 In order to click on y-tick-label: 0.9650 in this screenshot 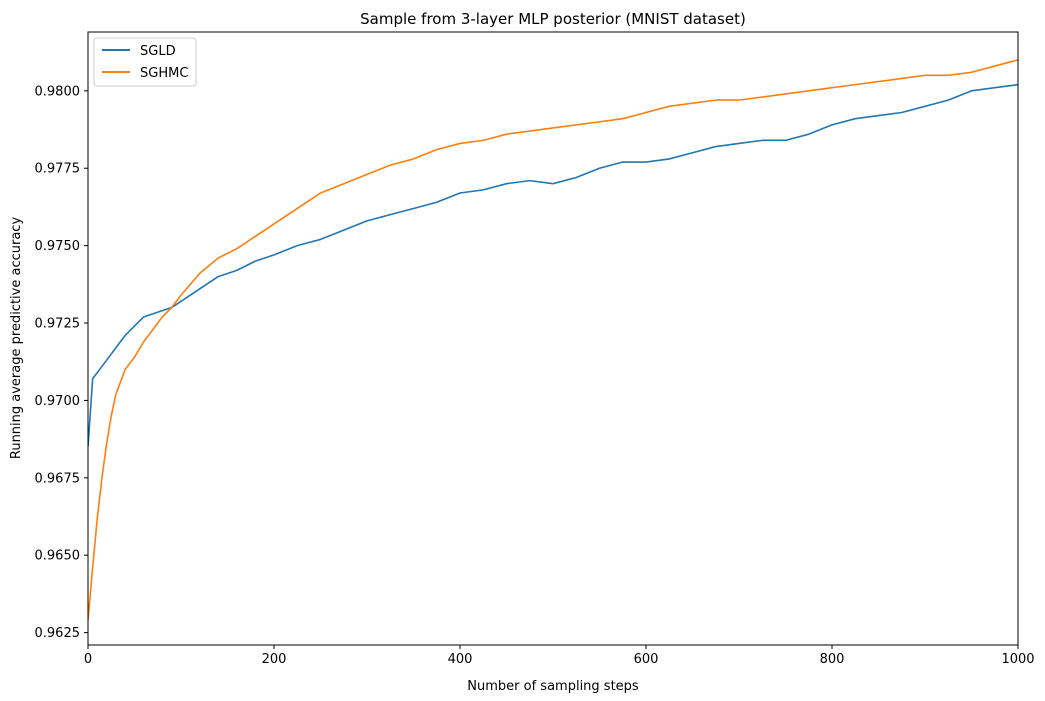, I will do `click(58, 556)`.